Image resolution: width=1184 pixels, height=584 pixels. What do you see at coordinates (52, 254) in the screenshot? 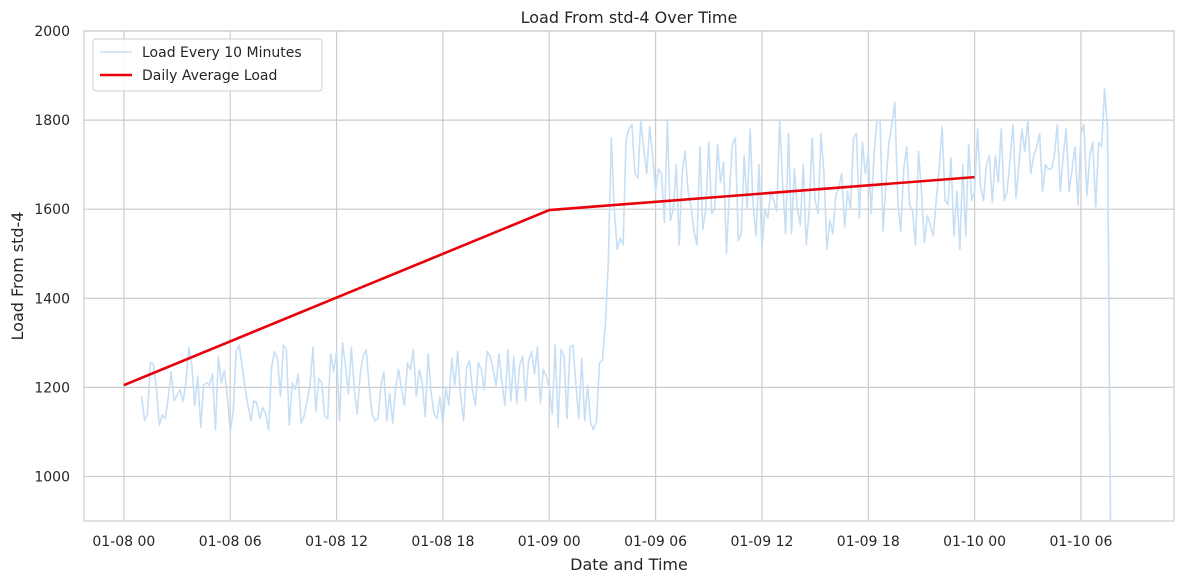
I see `y-tick-labels: 1000 1200 1400 1600 1800 2000` at bounding box center [52, 254].